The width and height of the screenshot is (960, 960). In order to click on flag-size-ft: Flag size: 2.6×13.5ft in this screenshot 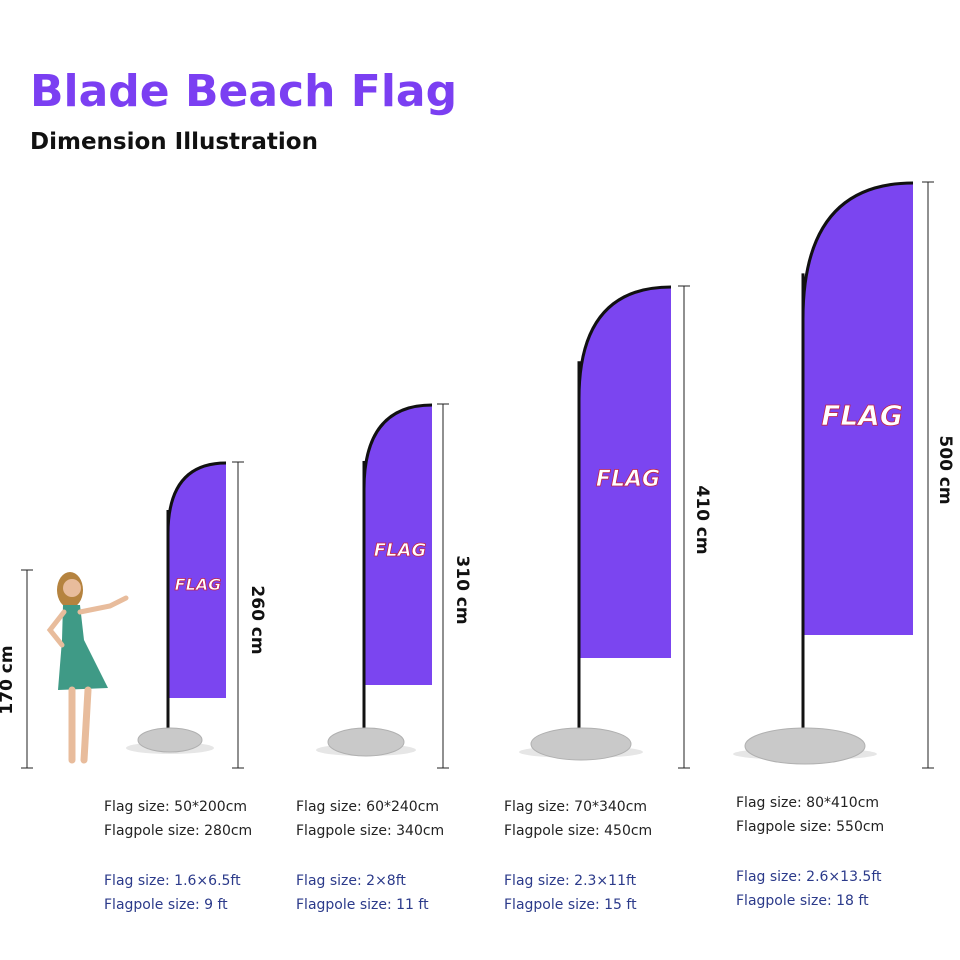, I will do `click(809, 877)`.